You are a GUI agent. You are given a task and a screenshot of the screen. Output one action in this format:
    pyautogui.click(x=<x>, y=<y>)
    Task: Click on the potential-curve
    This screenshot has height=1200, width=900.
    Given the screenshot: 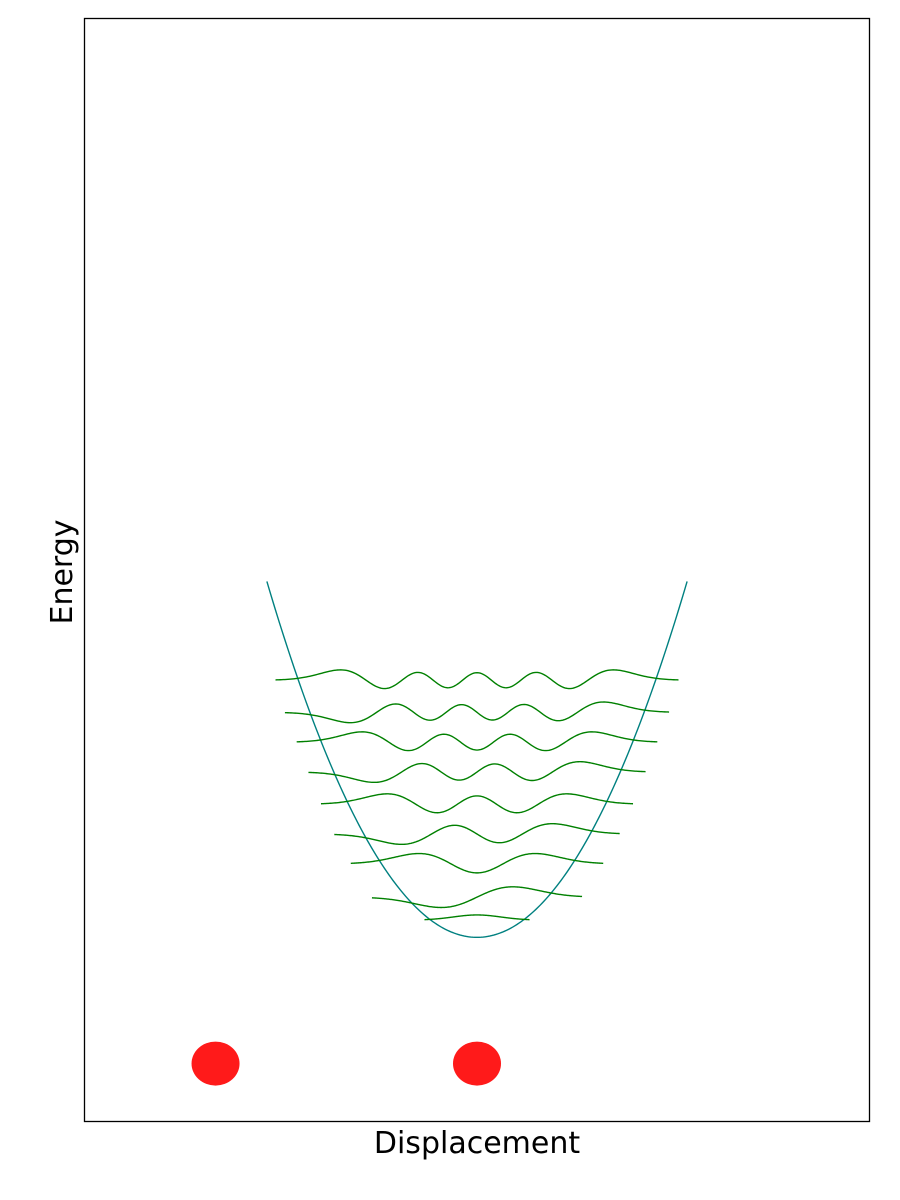 What is the action you would take?
    pyautogui.click(x=477, y=760)
    